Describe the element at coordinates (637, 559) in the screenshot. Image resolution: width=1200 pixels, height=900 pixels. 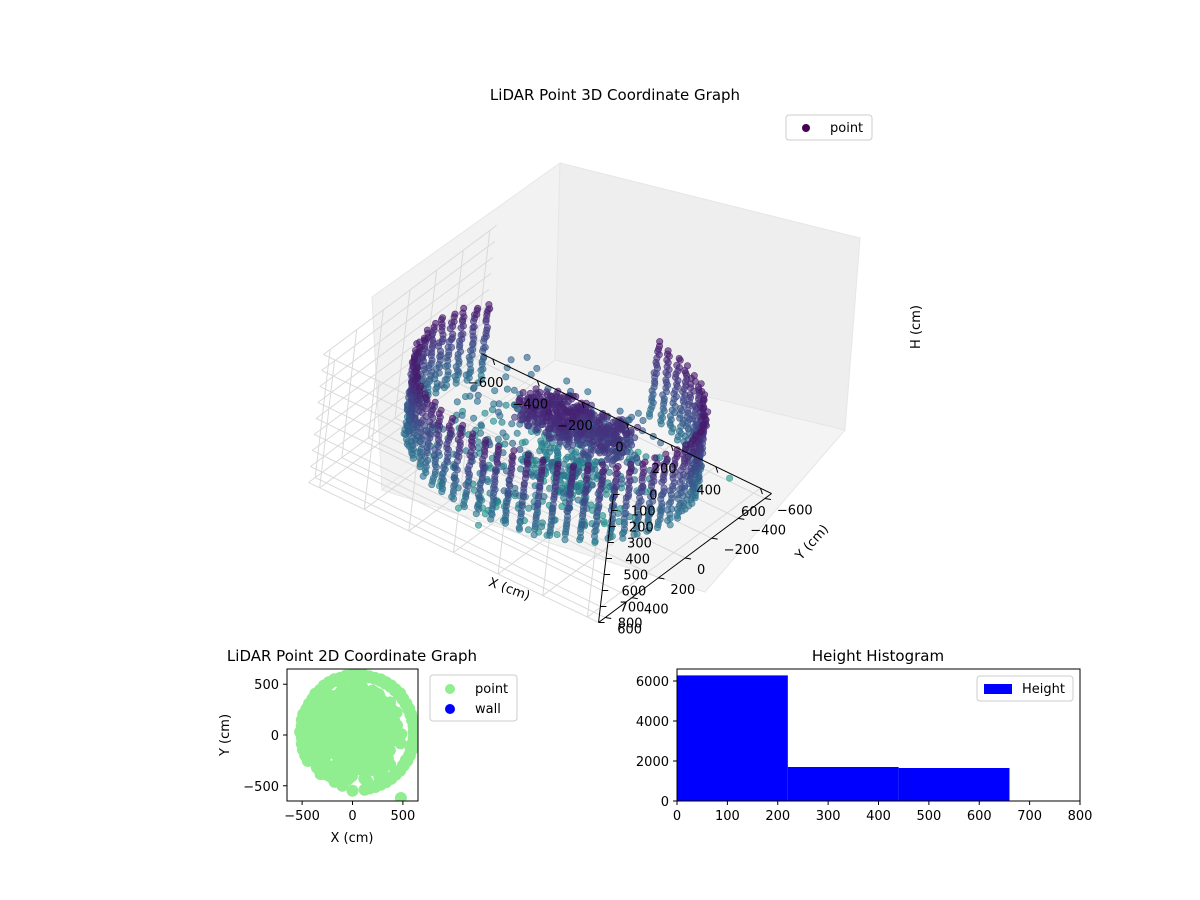
I see `tick-label-3d-h: 400` at that location.